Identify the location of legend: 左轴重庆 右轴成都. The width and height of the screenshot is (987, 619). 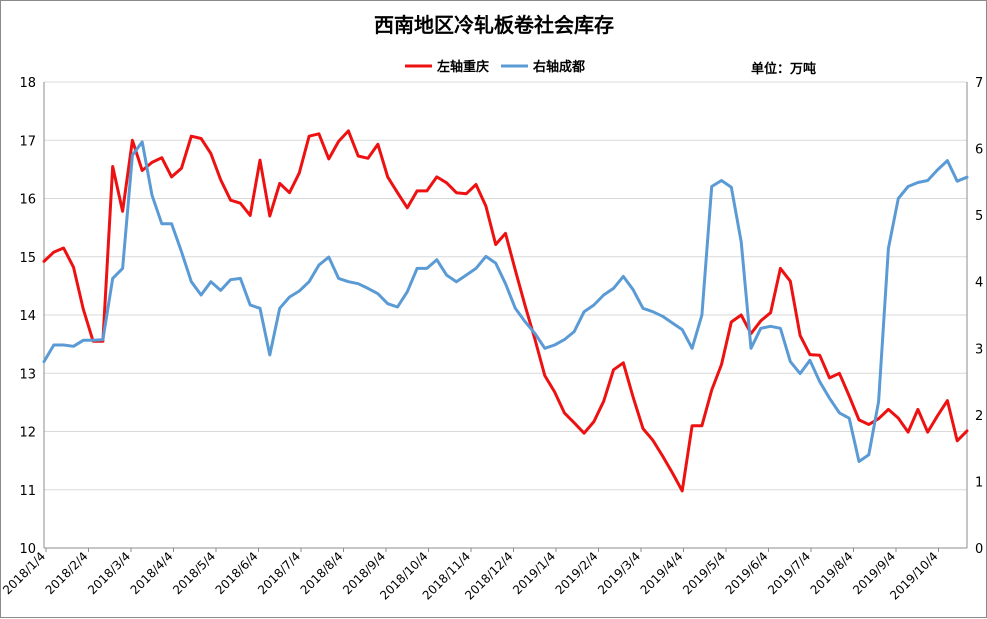
(495, 67).